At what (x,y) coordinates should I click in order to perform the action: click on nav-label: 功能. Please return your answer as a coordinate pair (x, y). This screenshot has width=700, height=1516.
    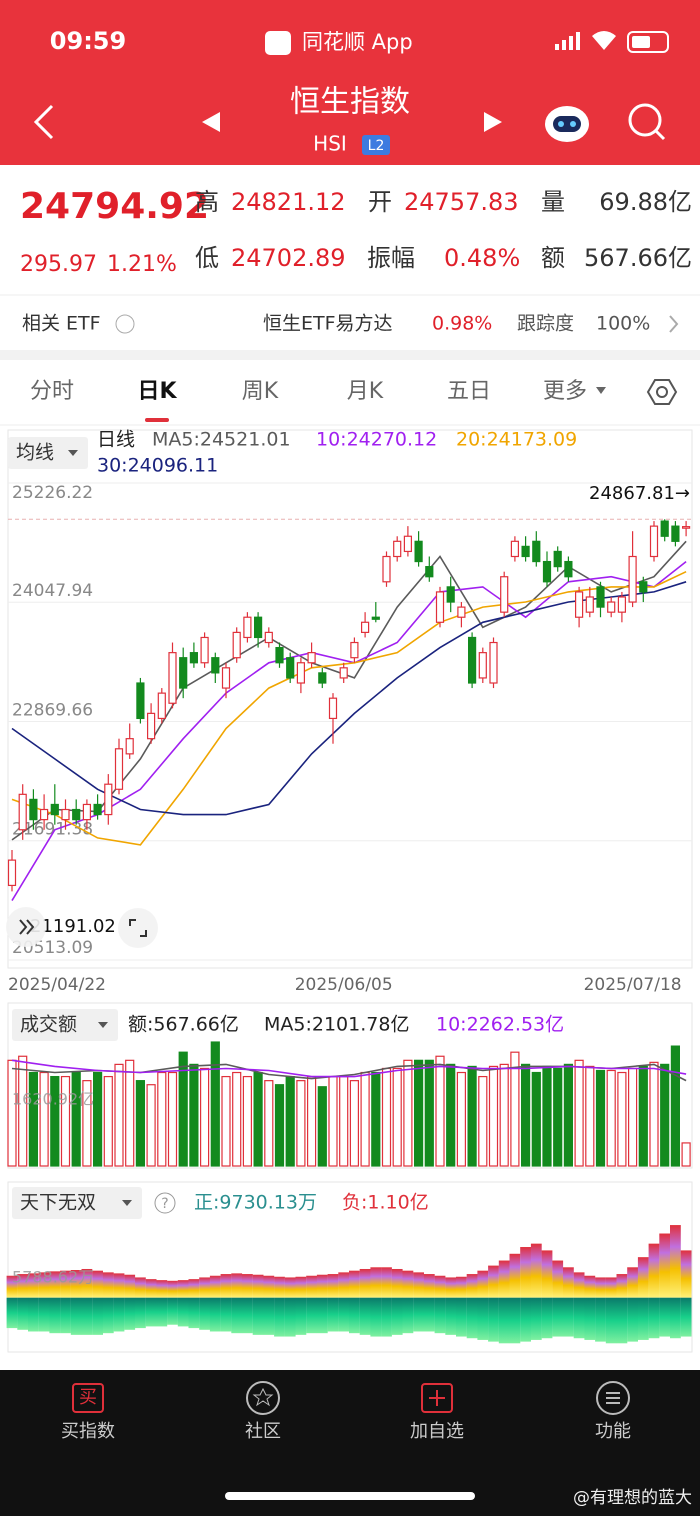
    Looking at the image, I should click on (613, 1431).